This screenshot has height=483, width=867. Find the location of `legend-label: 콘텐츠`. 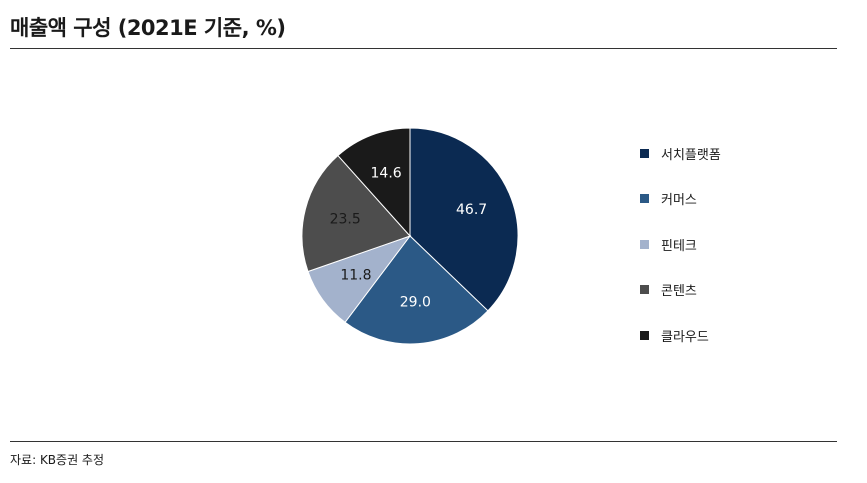

legend-label: 콘텐츠 is located at coordinates (679, 291).